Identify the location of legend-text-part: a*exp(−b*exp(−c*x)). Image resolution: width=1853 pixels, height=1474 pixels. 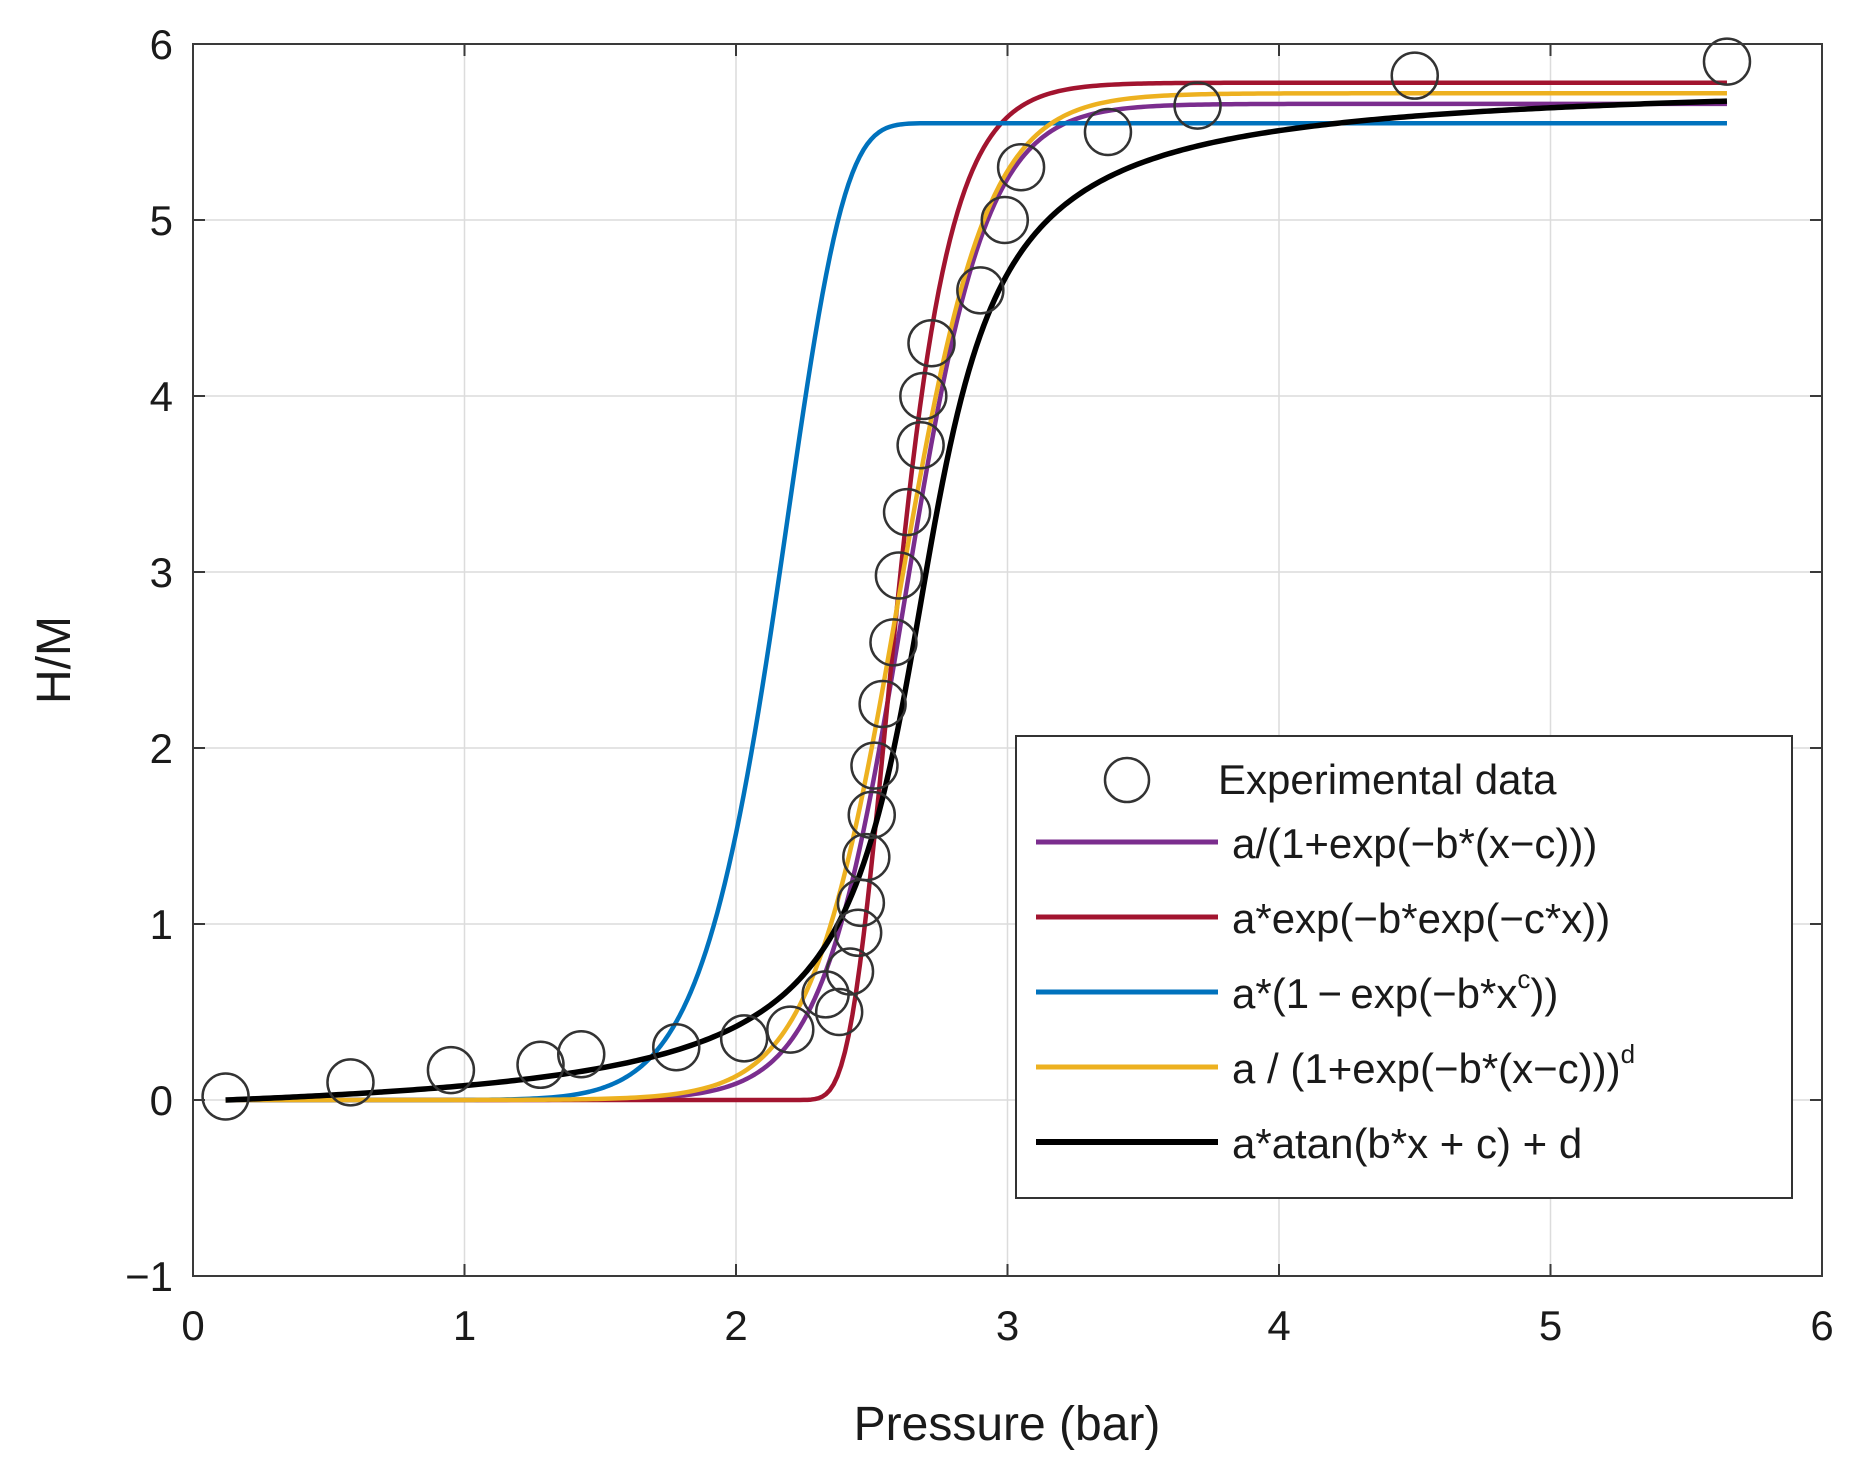
(1421, 918).